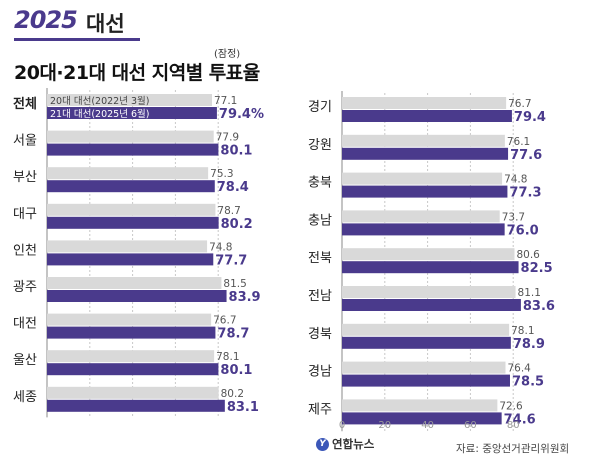 Image resolution: width=600 pixels, height=463 pixels. Describe the element at coordinates (25, 287) in the screenshot. I see `region-label: 광주` at that location.